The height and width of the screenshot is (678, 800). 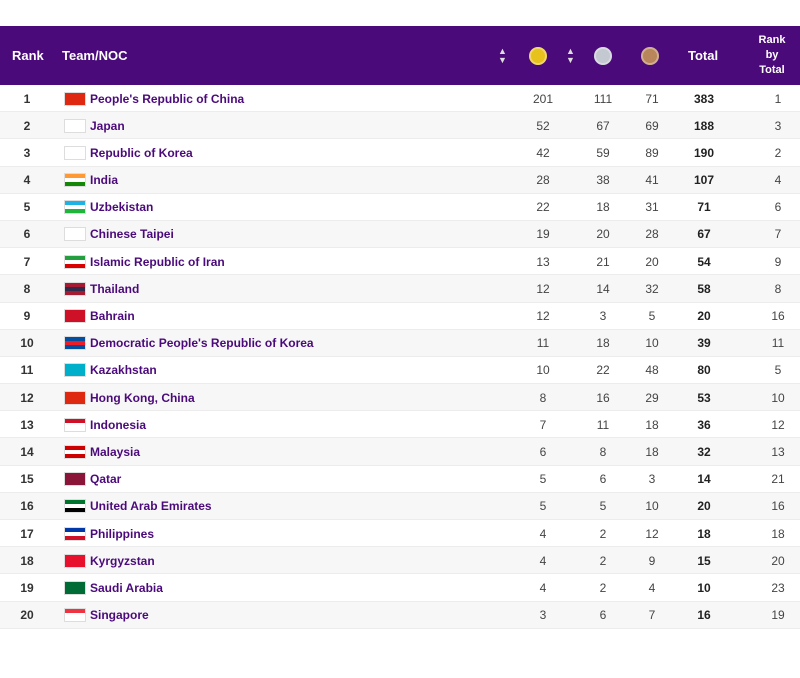 What do you see at coordinates (400, 561) in the screenshot?
I see `table-row: 18 Kyrgyzstan 4 2 9 15 20` at bounding box center [400, 561].